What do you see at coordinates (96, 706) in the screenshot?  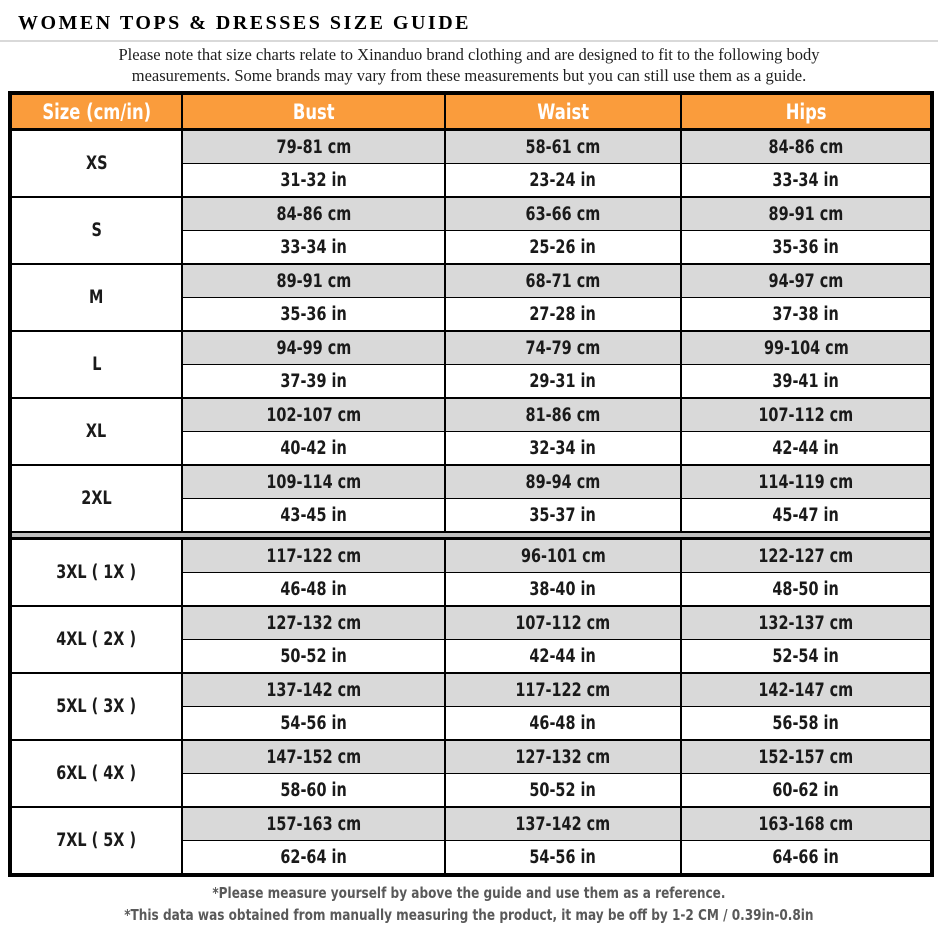 I see `size-cell: 5XL ( 3X )` at bounding box center [96, 706].